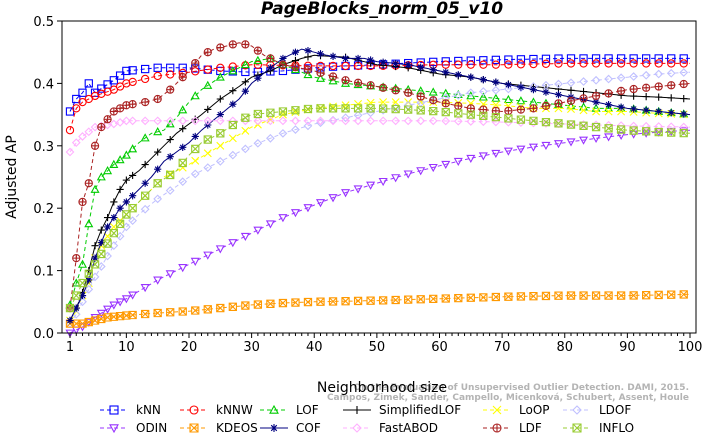 This screenshot has width=702, height=434. What do you see at coordinates (126, 347) in the screenshot?
I see `x-tick-label: 10` at bounding box center [126, 347].